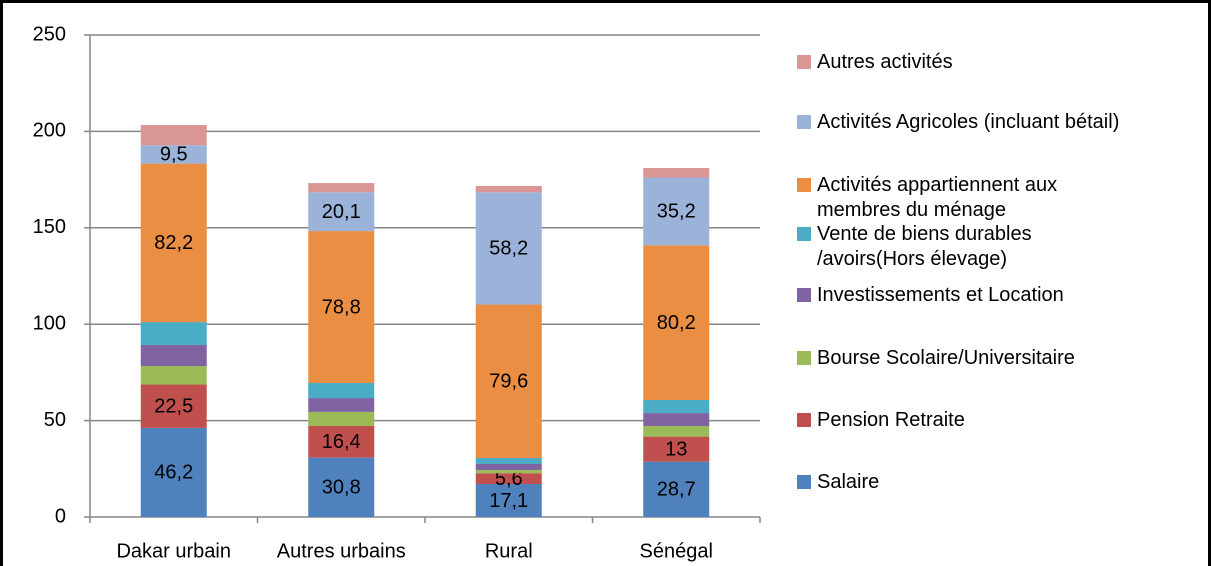 The width and height of the screenshot is (1211, 566). I want to click on legend-item: Investissements et Location, so click(997, 295).